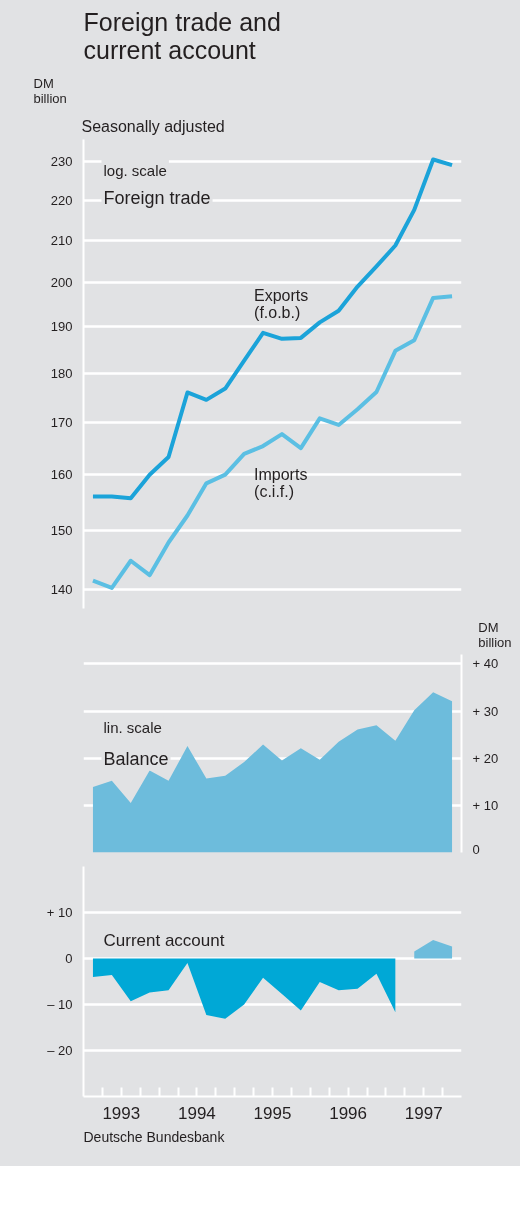 The height and width of the screenshot is (1206, 520). I want to click on chart-subtitle: Seasonally adjusted, so click(153, 126).